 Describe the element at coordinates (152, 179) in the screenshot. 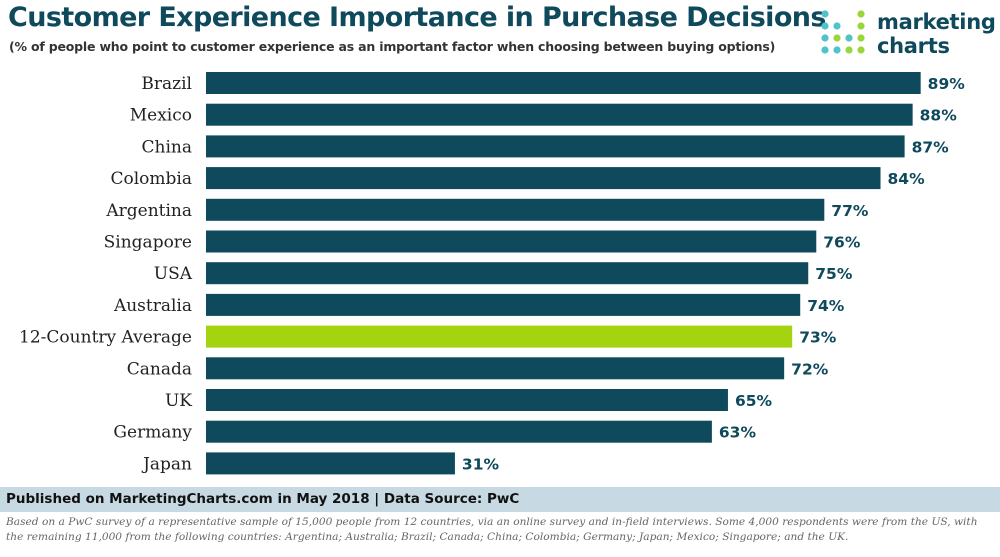

I see `category-label: Colombia` at that location.